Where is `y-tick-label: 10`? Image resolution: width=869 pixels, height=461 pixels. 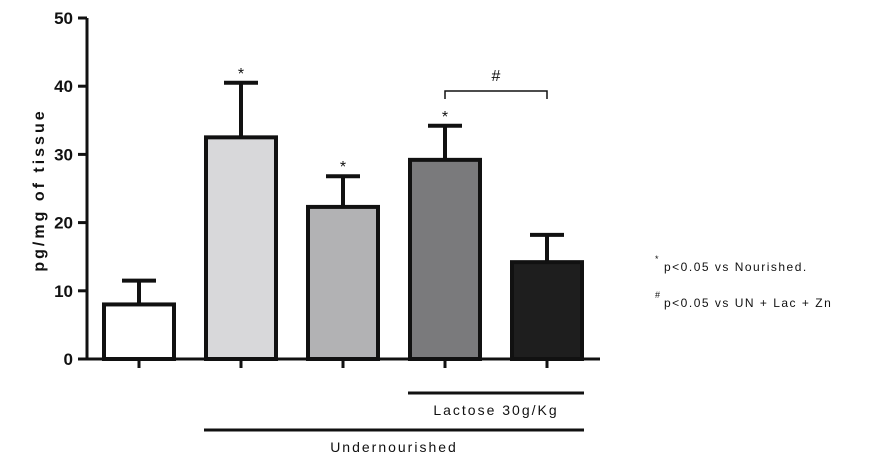
y-tick-label: 10 is located at coordinates (63, 291).